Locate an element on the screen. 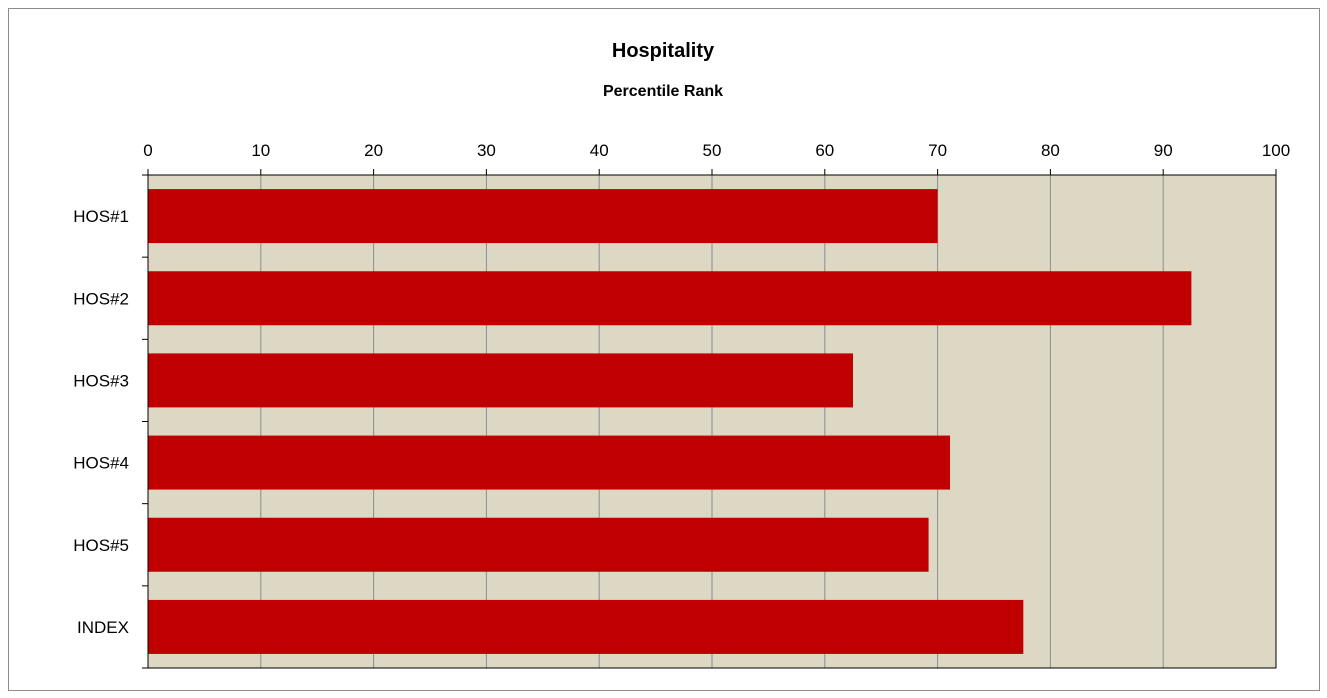  x-tick-label: 20 is located at coordinates (373, 150).